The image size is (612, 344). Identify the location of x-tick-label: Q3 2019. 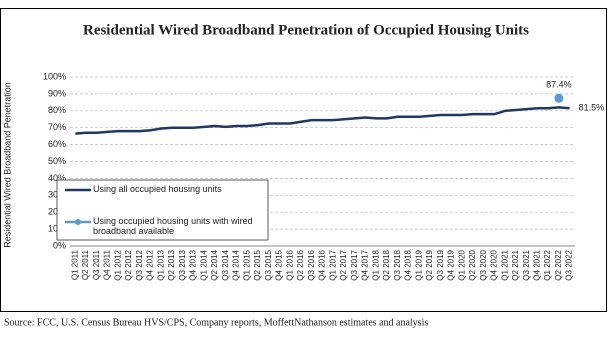
(440, 264).